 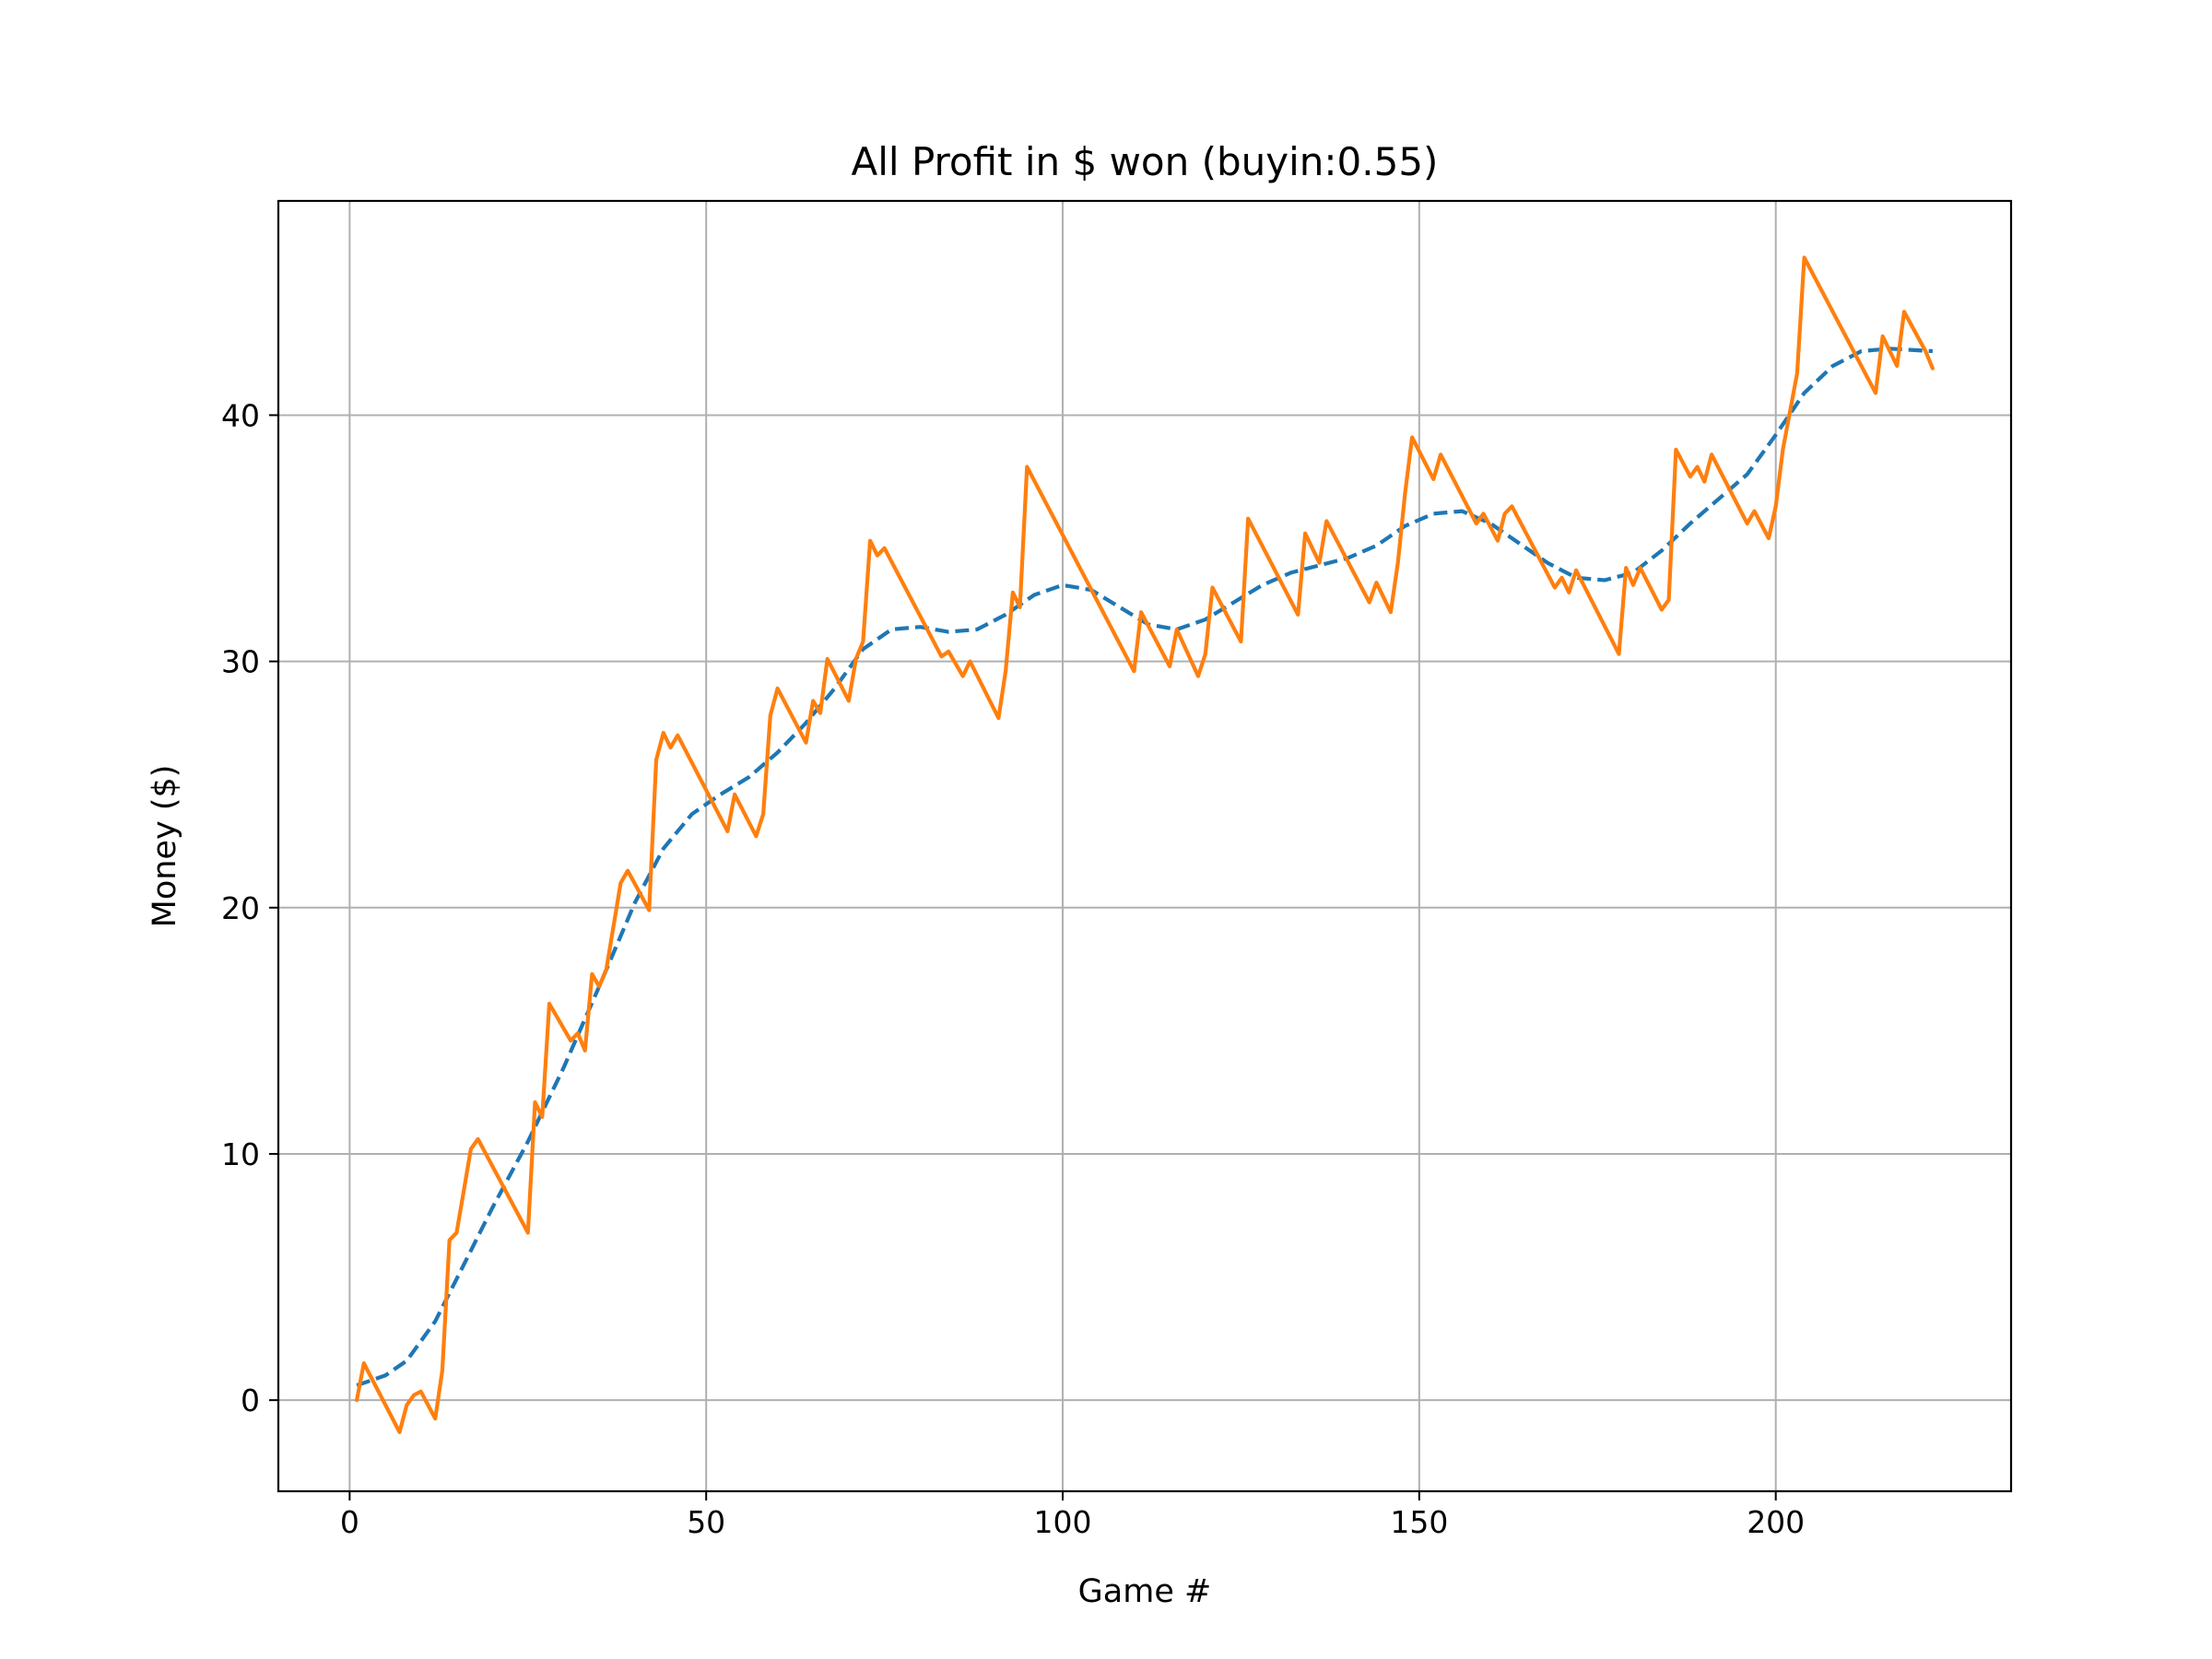 I want to click on x-tick-label: 100, so click(x=1063, y=1522).